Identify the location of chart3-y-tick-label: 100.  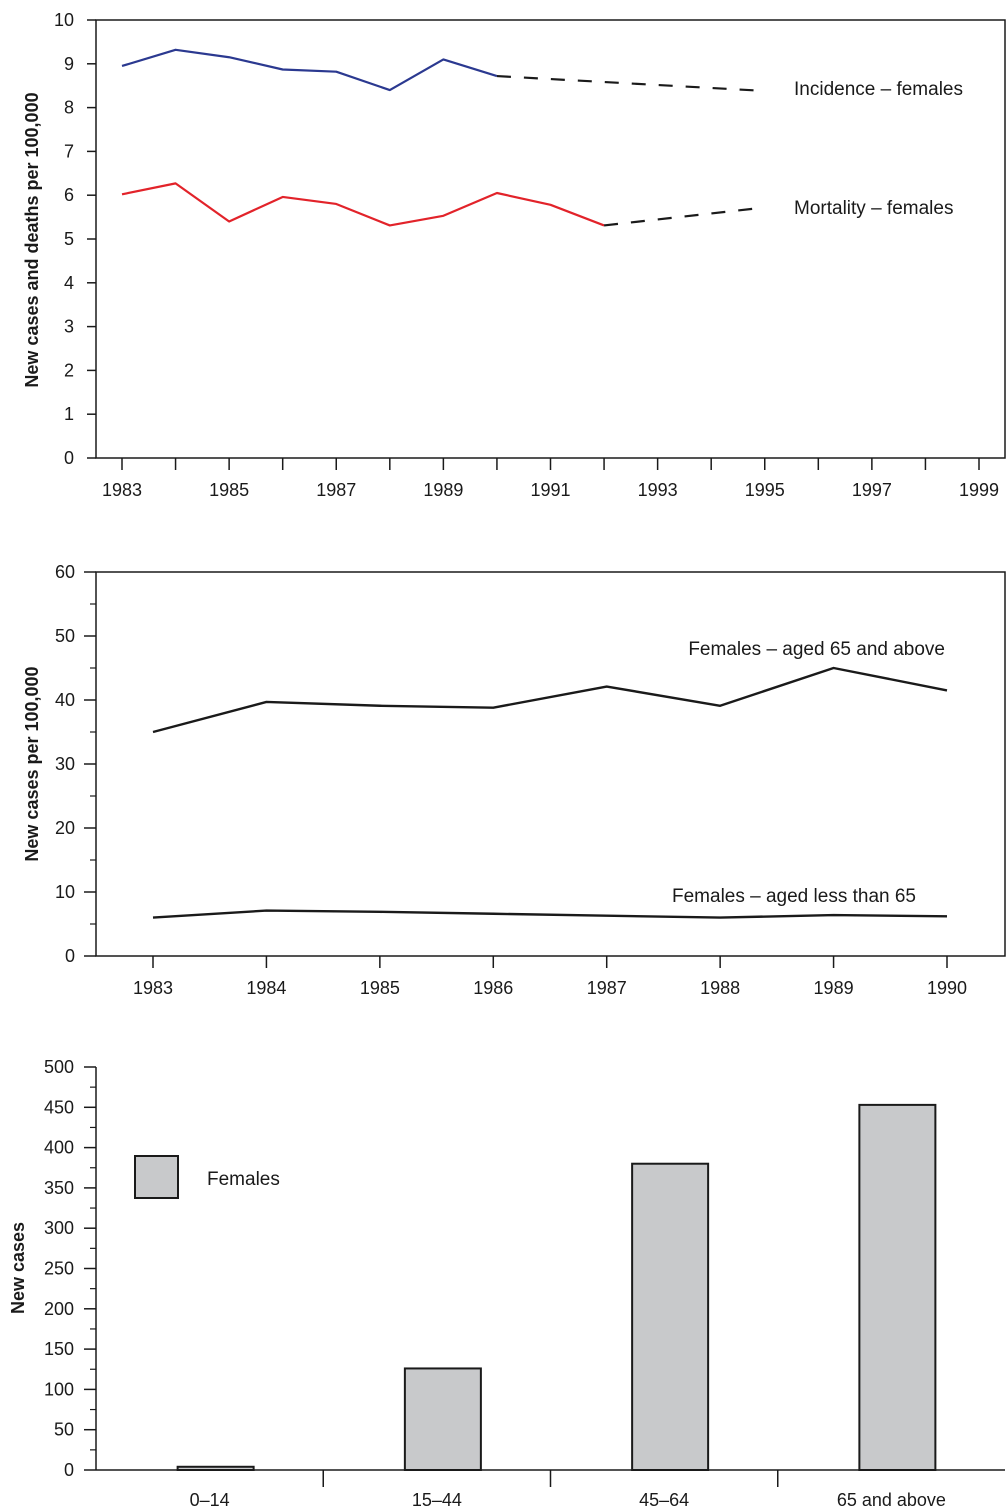
(59, 1389).